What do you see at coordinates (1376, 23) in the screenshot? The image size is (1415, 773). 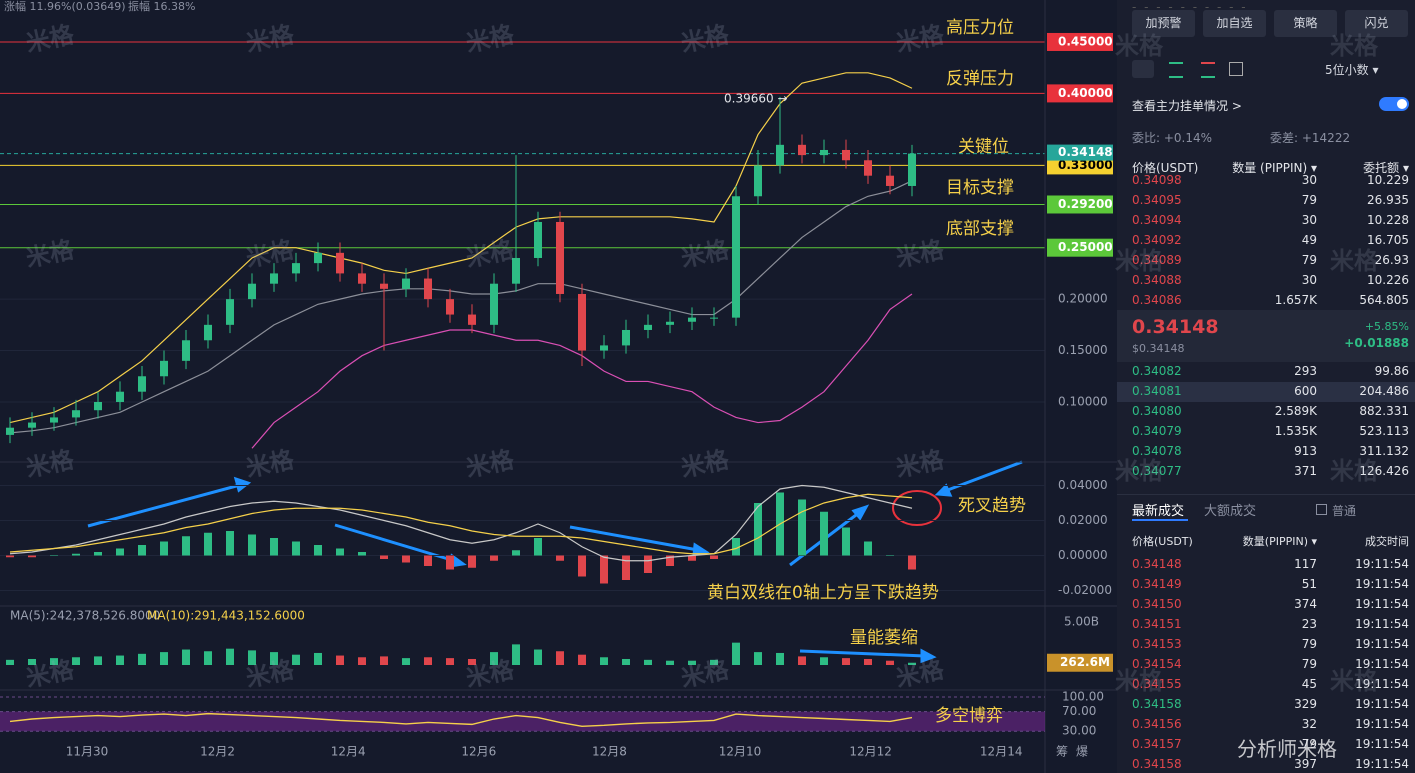 I see `button: 闪兑` at bounding box center [1376, 23].